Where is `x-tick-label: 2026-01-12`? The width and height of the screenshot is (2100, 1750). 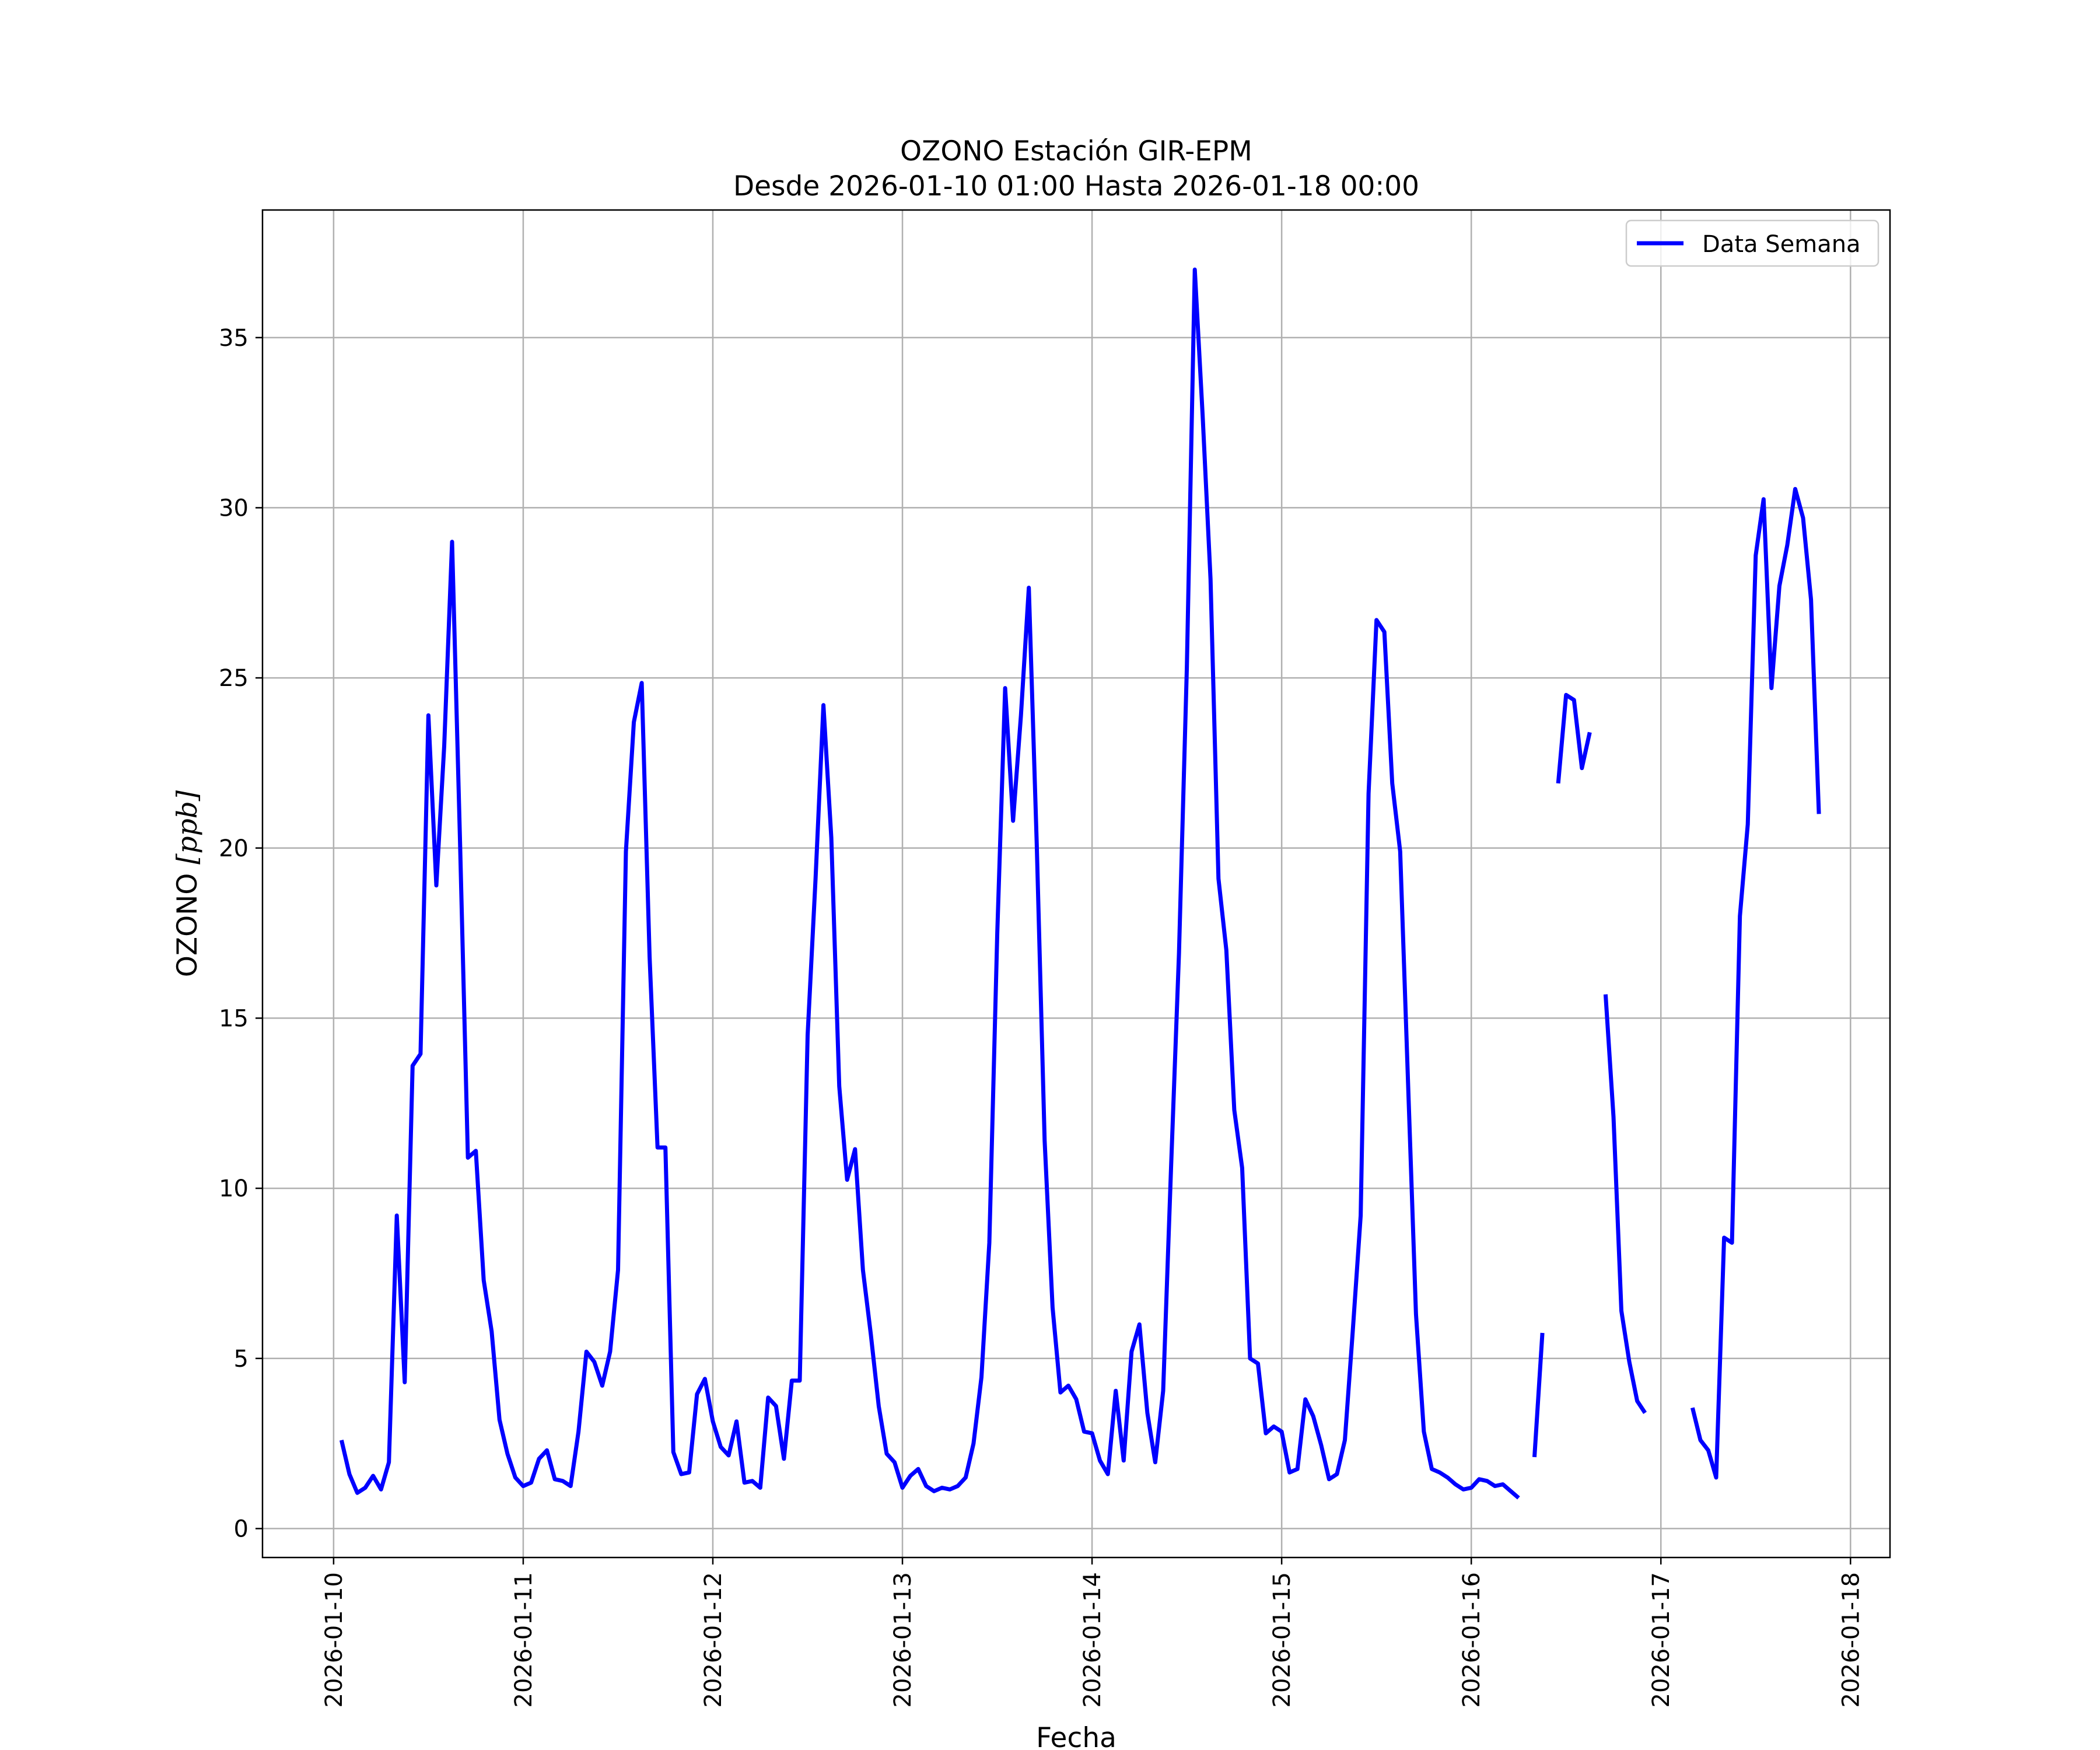 x-tick-label: 2026-01-12 is located at coordinates (713, 1639).